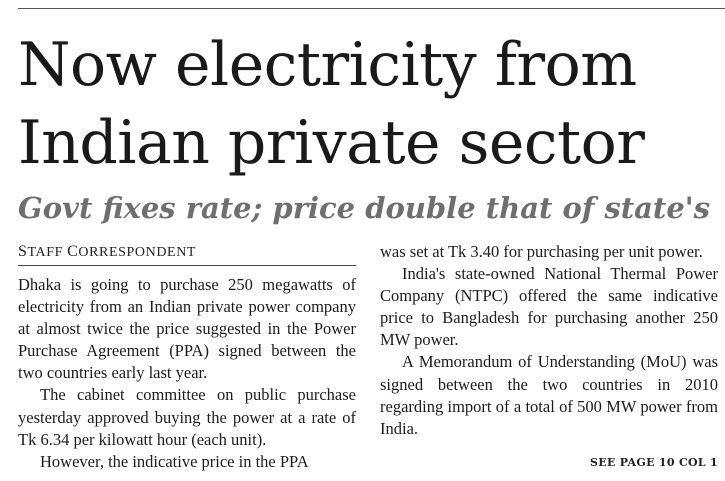 The width and height of the screenshot is (725, 481). Describe the element at coordinates (47, 252) in the screenshot. I see `byline-s-rest: TAFF` at that location.